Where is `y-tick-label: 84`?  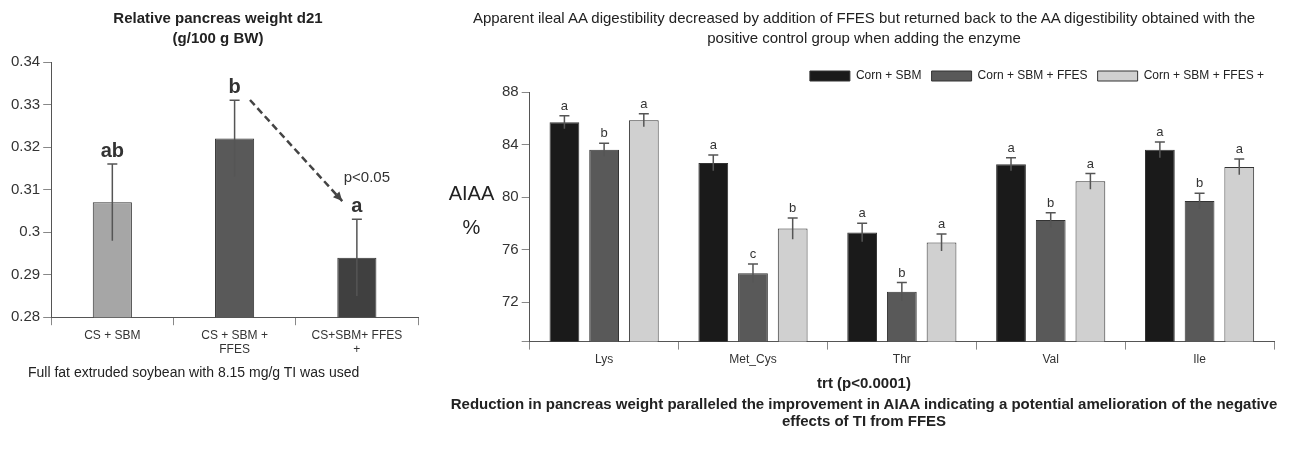 y-tick-label: 84 is located at coordinates (510, 143).